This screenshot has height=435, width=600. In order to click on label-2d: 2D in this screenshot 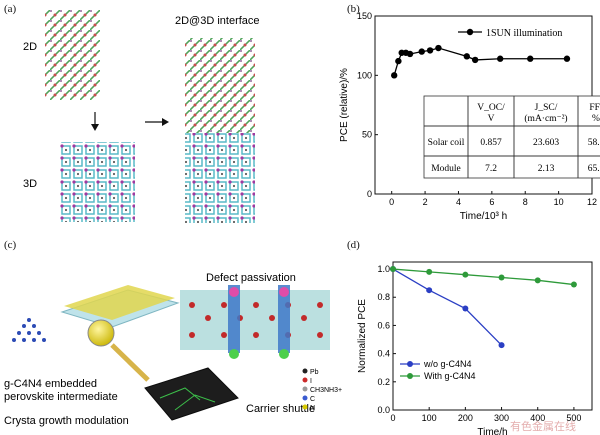, I will do `click(30, 47)`.